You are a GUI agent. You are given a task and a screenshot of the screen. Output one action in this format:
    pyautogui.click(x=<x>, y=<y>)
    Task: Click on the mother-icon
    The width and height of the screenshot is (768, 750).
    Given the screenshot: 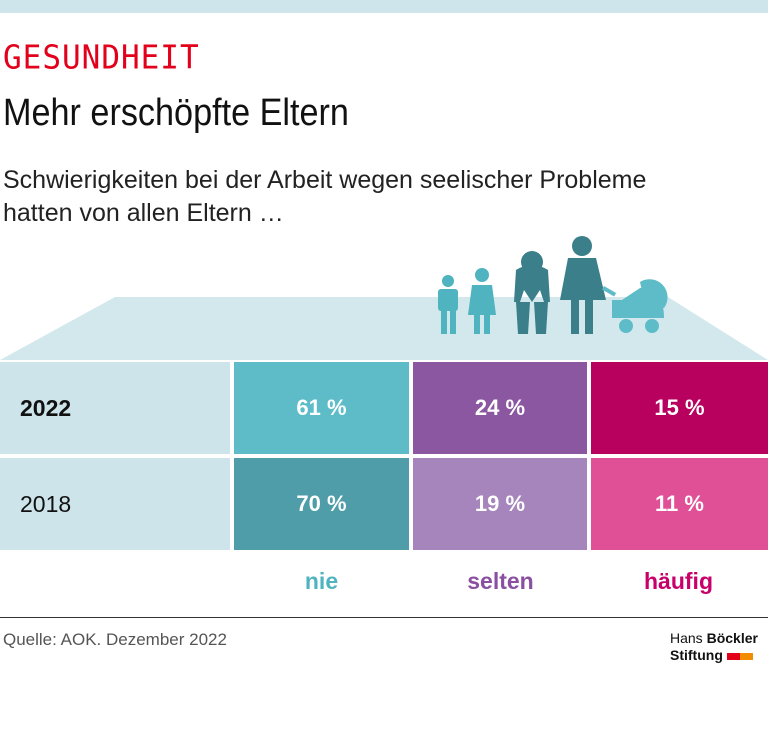 What is the action you would take?
    pyautogui.click(x=583, y=285)
    